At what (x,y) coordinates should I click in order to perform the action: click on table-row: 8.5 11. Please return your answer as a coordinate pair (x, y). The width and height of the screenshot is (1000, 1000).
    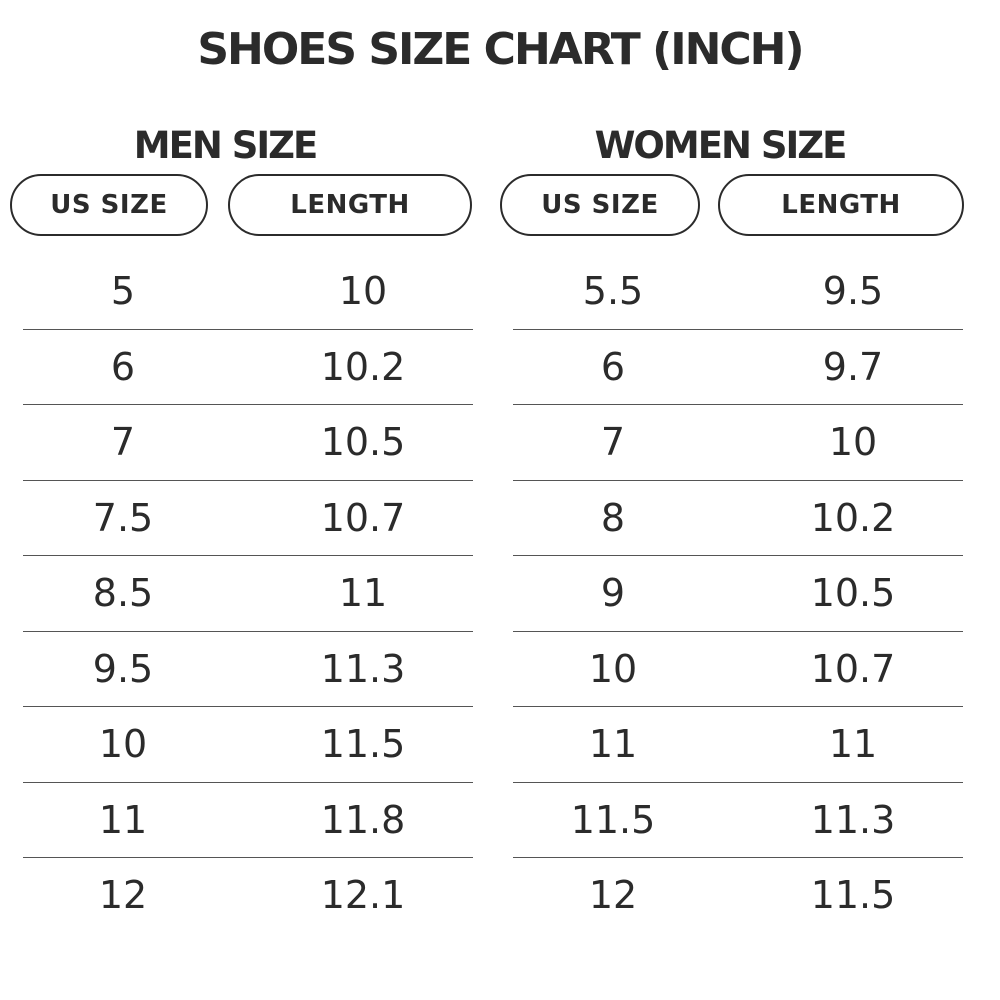
    Looking at the image, I should click on (248, 594).